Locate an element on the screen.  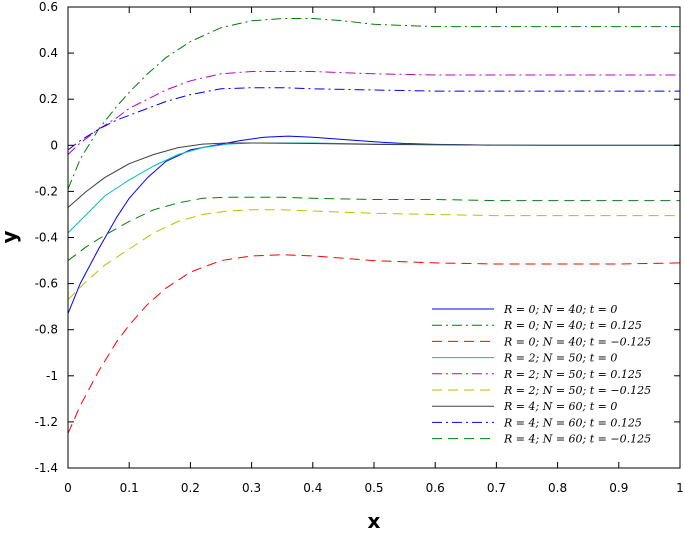
x-tick-label: 0.4 is located at coordinates (312, 488).